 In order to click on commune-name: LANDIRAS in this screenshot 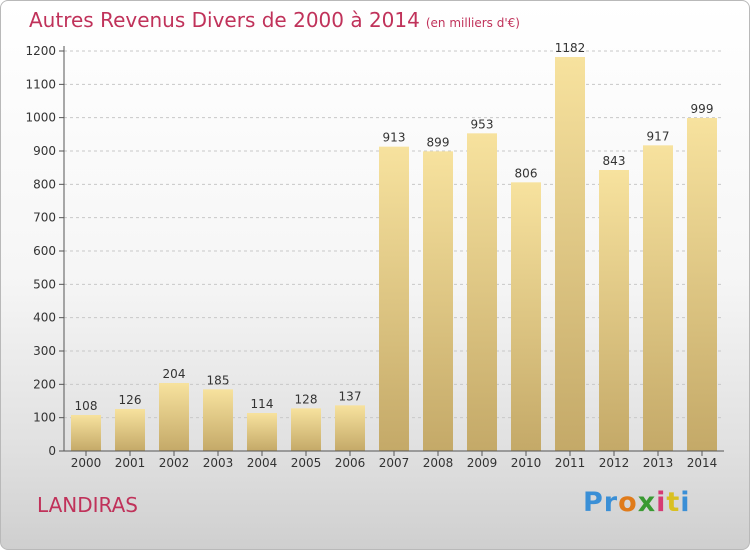, I will do `click(88, 505)`.